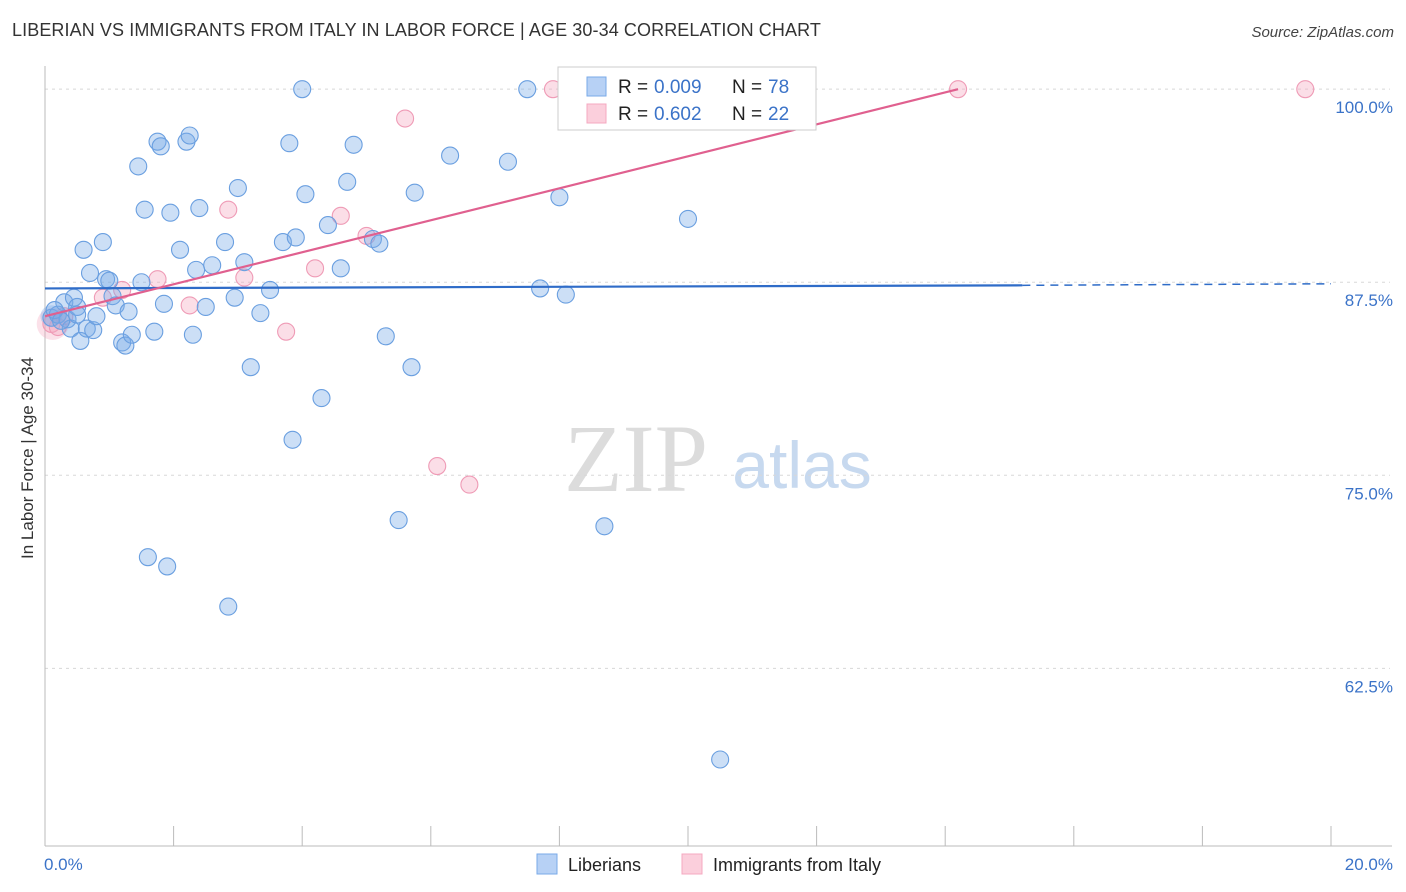 The image size is (1406, 892). I want to click on stats-r-value-italy: 0.602, so click(678, 114).